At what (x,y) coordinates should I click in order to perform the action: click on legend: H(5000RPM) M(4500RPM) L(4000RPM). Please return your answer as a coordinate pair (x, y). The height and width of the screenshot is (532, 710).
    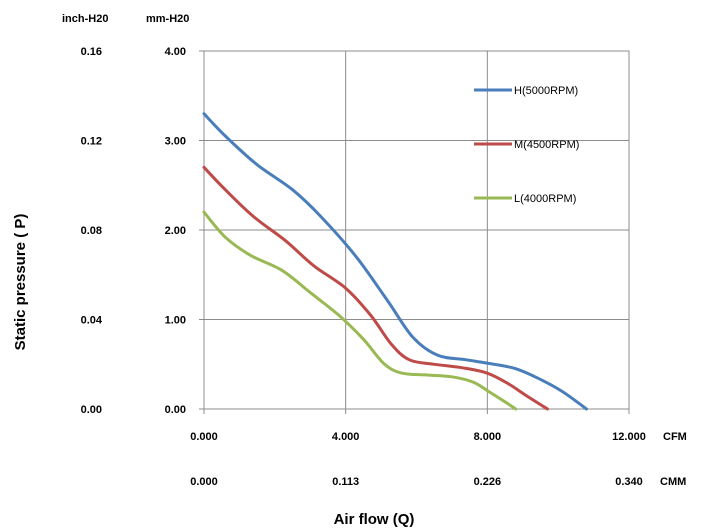
    Looking at the image, I should click on (526, 145).